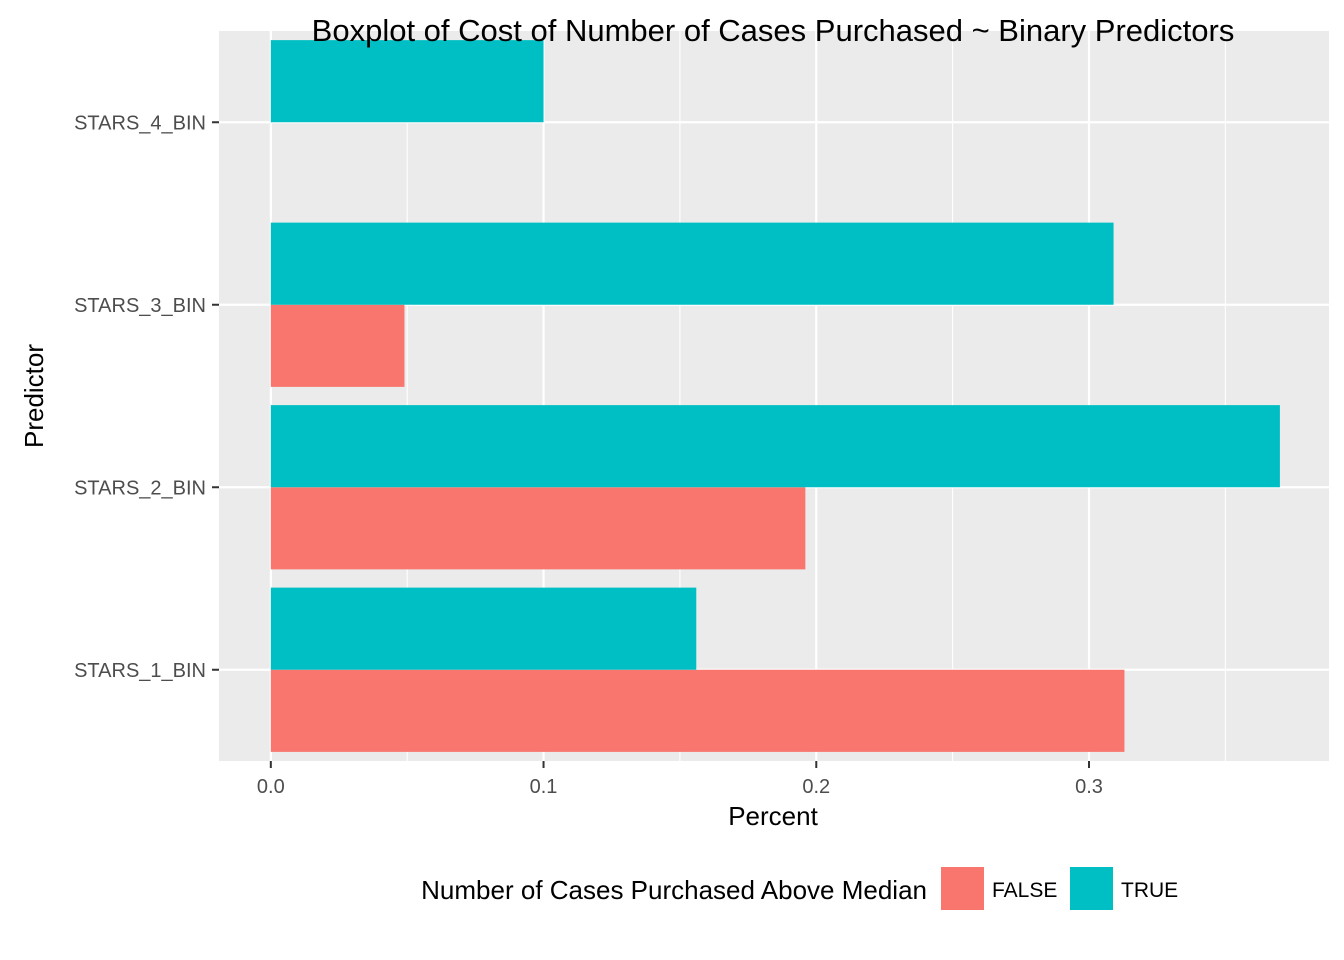  I want to click on bar-true-stars-2-bin, so click(775, 446).